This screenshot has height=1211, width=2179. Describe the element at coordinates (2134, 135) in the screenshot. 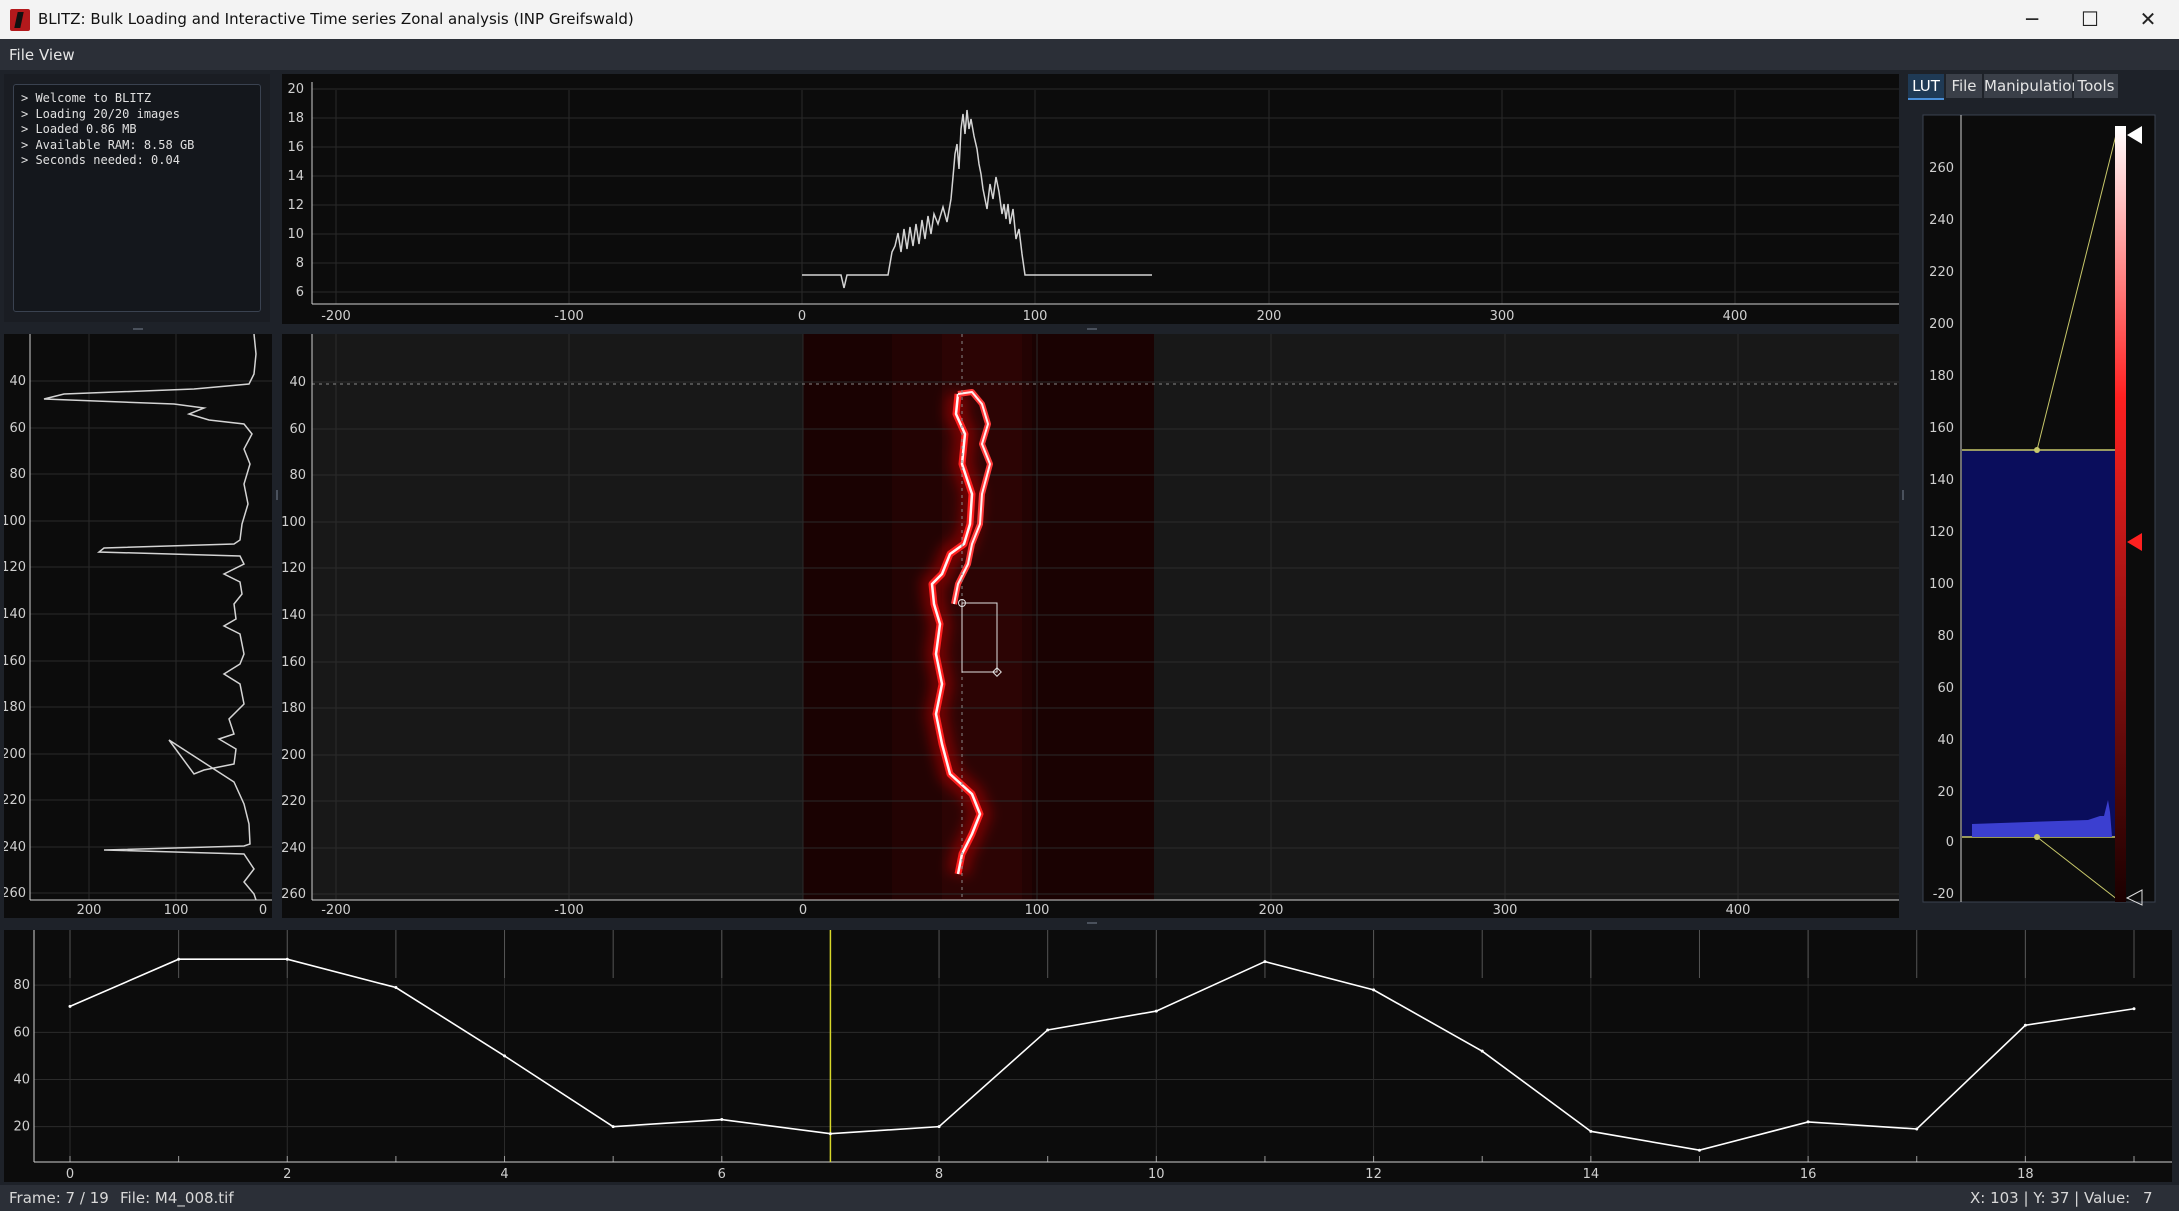

I see `lut-white-handle` at that location.